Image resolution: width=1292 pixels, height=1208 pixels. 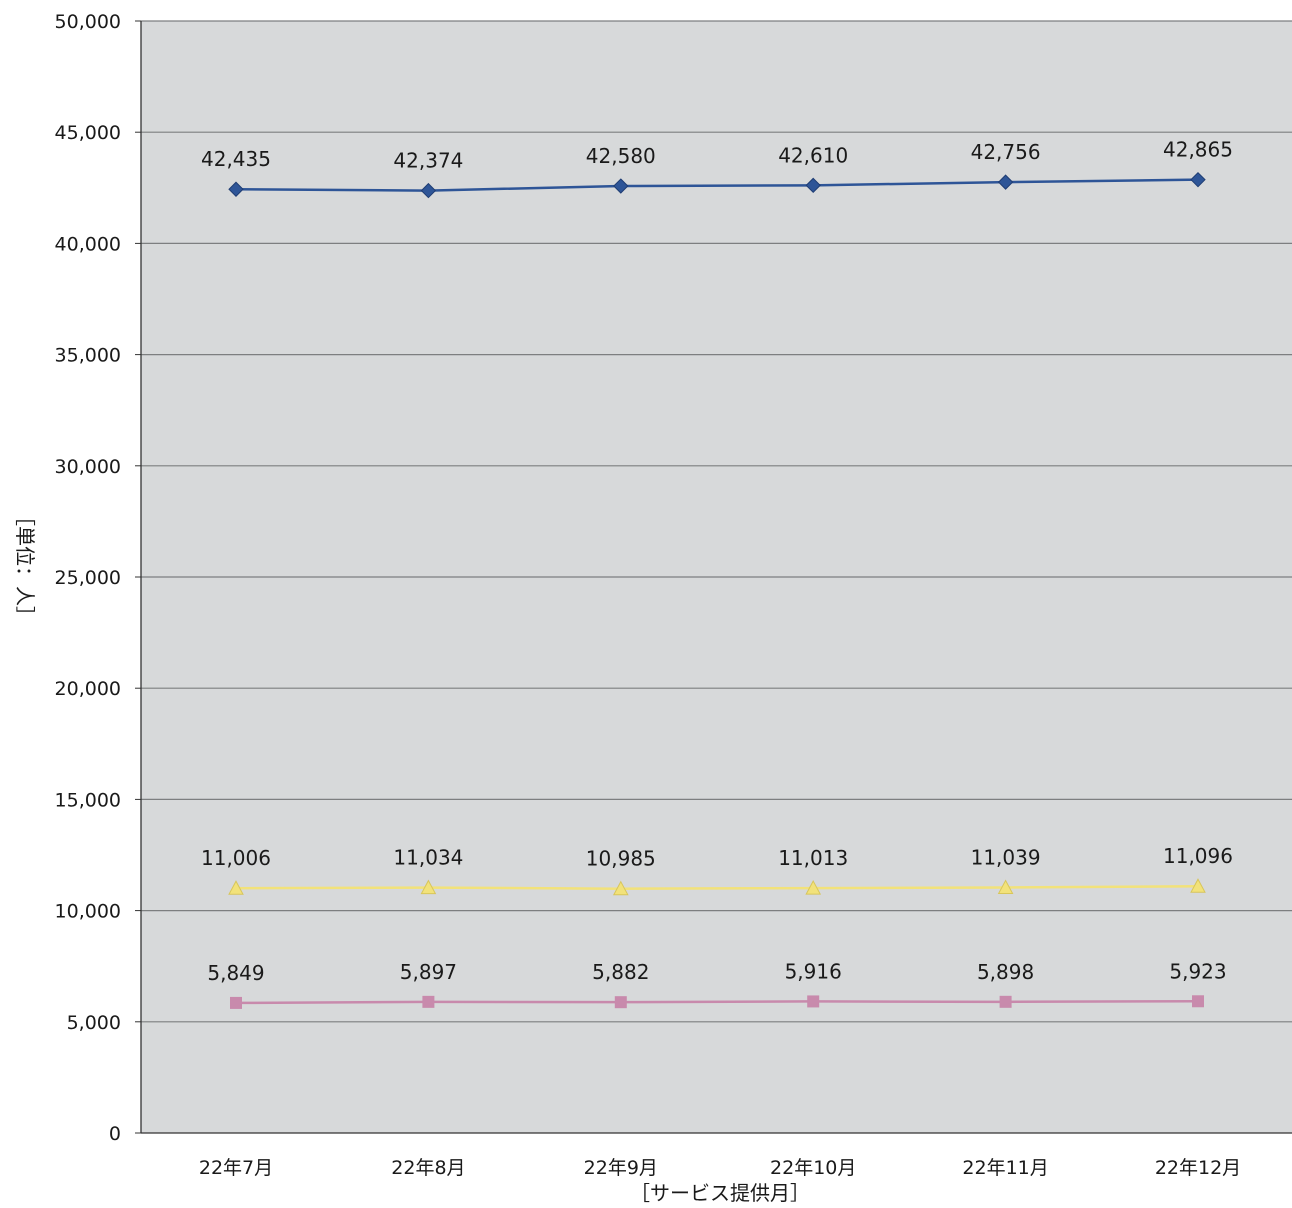 I want to click on y-tick-label: 5,000, so click(x=94, y=1023).